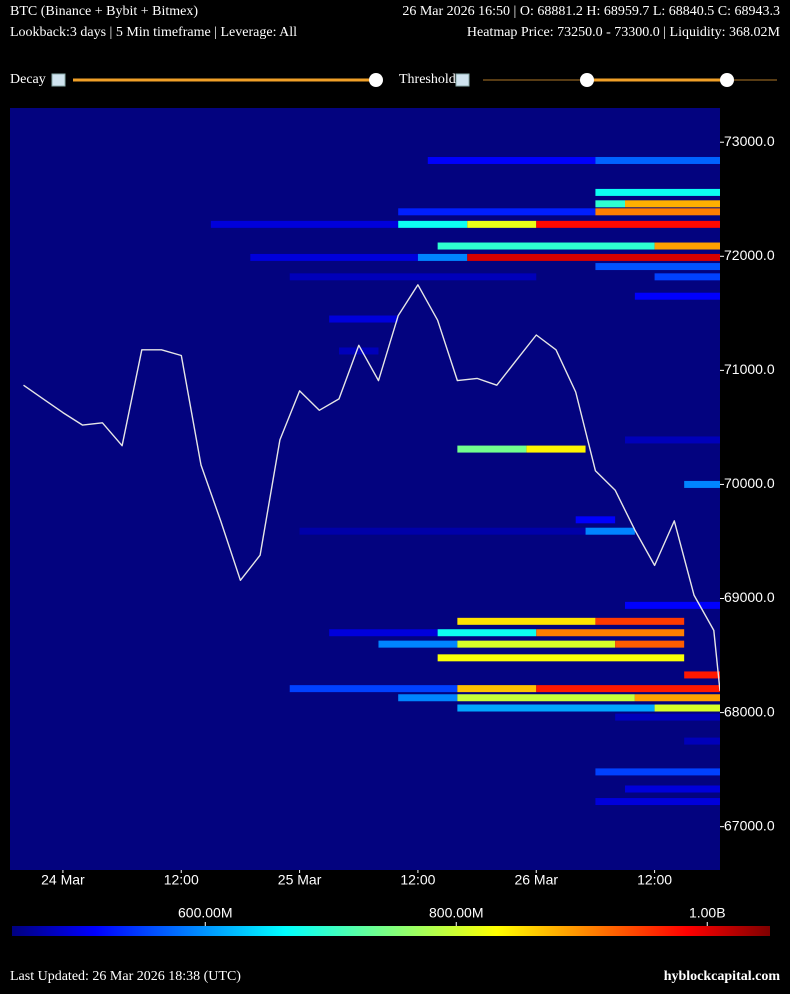 Image resolution: width=790 pixels, height=994 pixels. What do you see at coordinates (749, 483) in the screenshot?
I see `y-tick-label: 70000.0` at bounding box center [749, 483].